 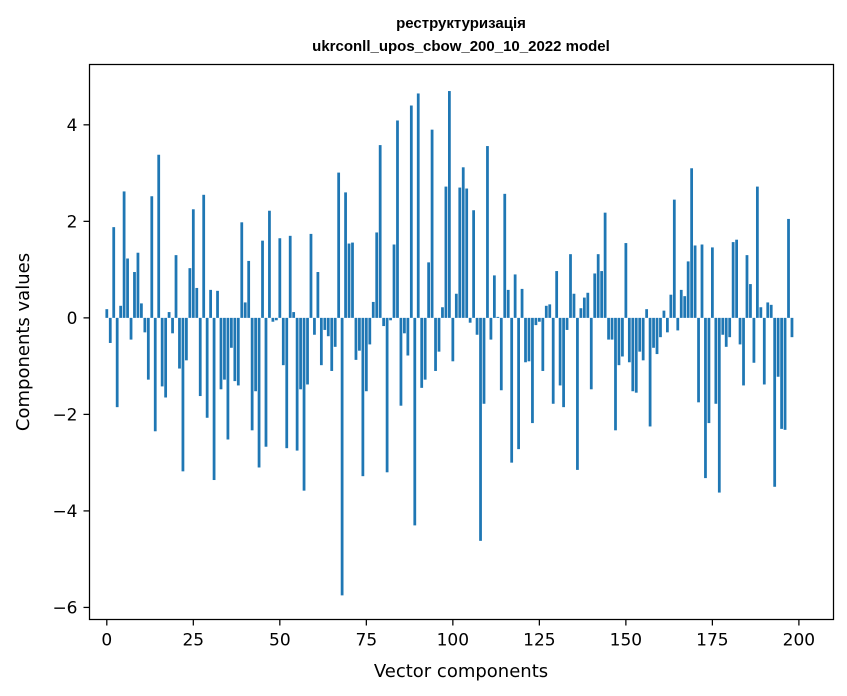 What do you see at coordinates (461, 671) in the screenshot?
I see `x-axis-label: Vector components` at bounding box center [461, 671].